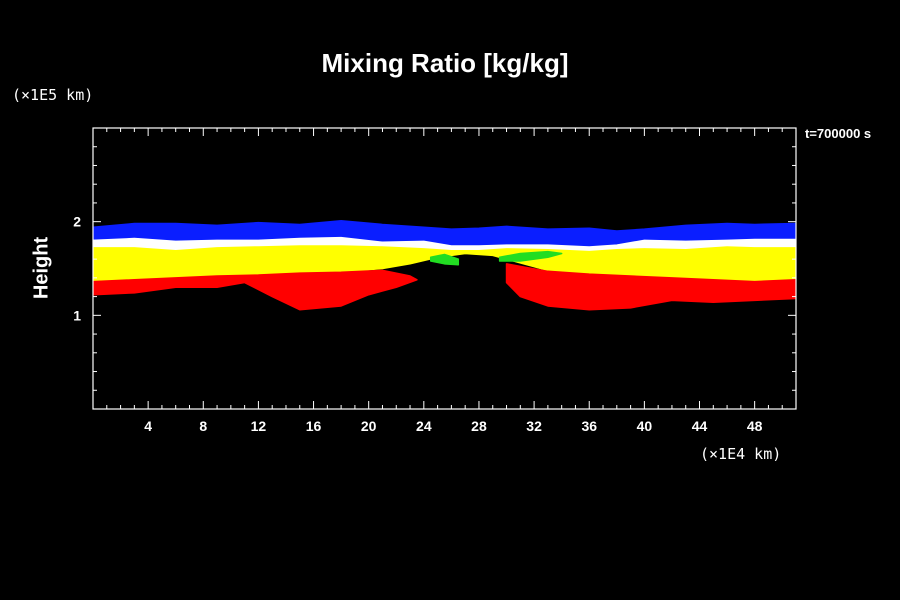 The width and height of the screenshot is (900, 600). I want to click on x-axis-unit: (×1E4 km), so click(741, 454).